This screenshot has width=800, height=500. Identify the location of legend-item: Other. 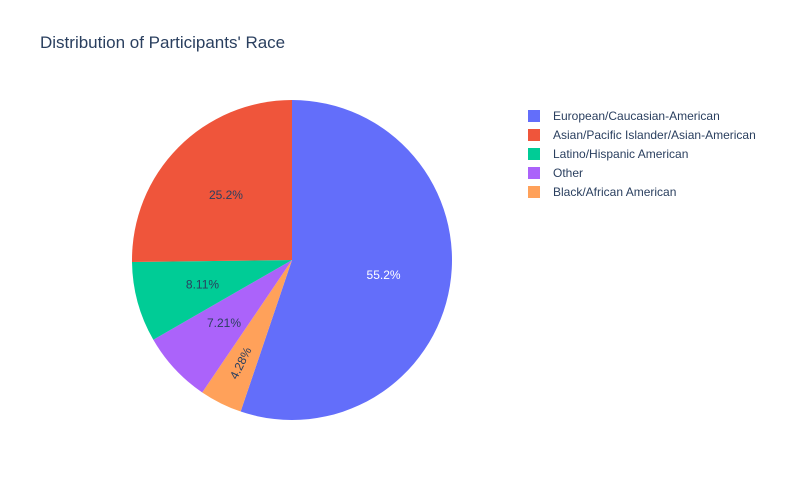
(642, 172).